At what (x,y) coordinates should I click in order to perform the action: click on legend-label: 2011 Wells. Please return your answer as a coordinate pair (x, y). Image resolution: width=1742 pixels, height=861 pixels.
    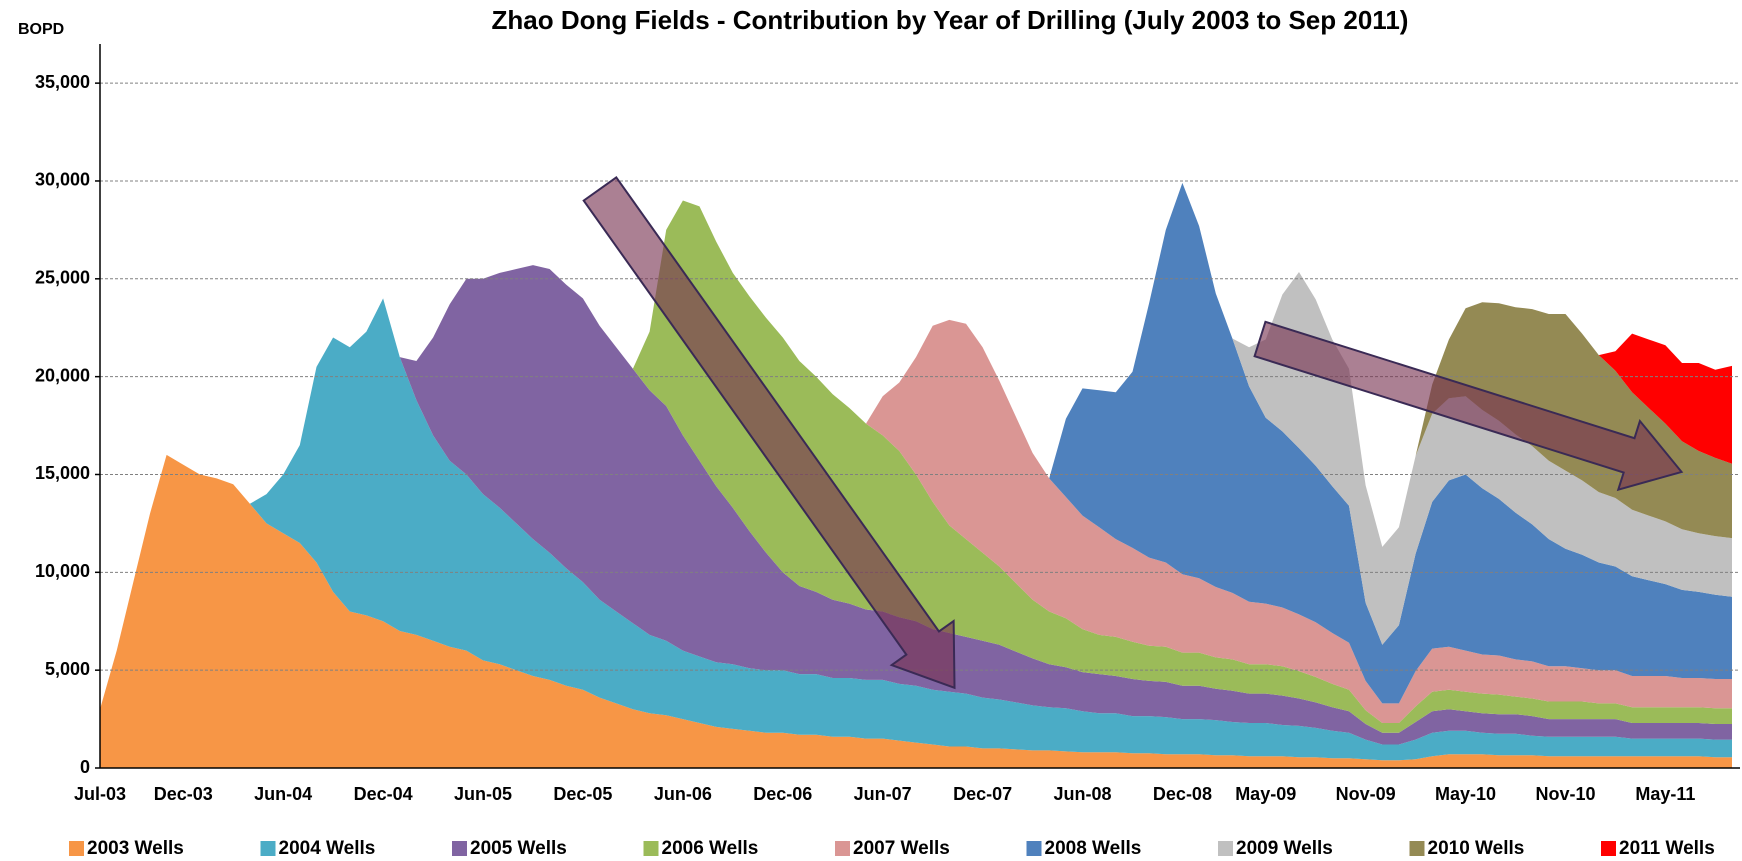
    Looking at the image, I should click on (1667, 848).